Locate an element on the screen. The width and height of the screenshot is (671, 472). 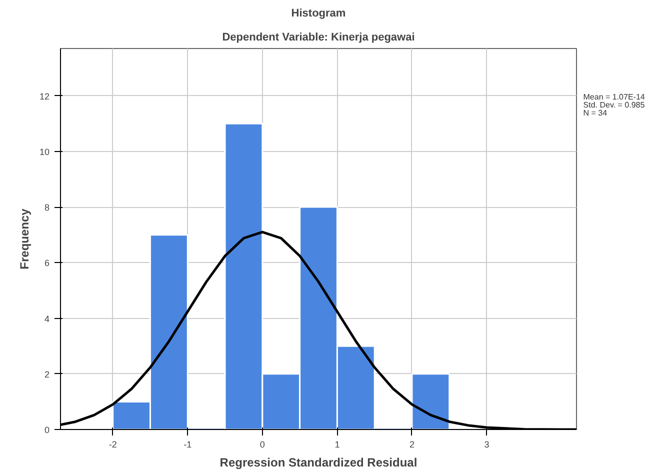
x-tick-label: -1 is located at coordinates (188, 445).